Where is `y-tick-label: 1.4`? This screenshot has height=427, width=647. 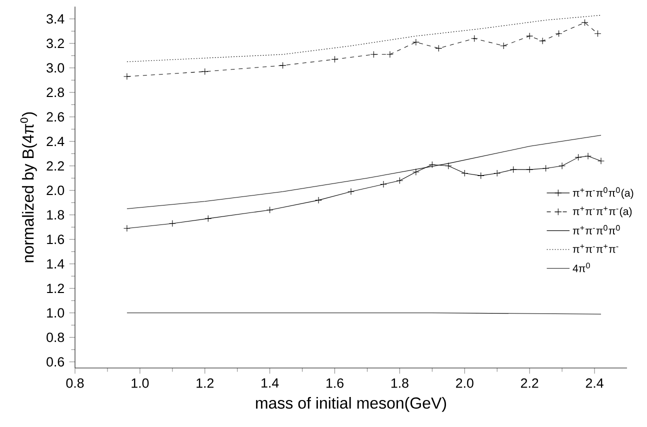
y-tick-label: 1.4 is located at coordinates (55, 263).